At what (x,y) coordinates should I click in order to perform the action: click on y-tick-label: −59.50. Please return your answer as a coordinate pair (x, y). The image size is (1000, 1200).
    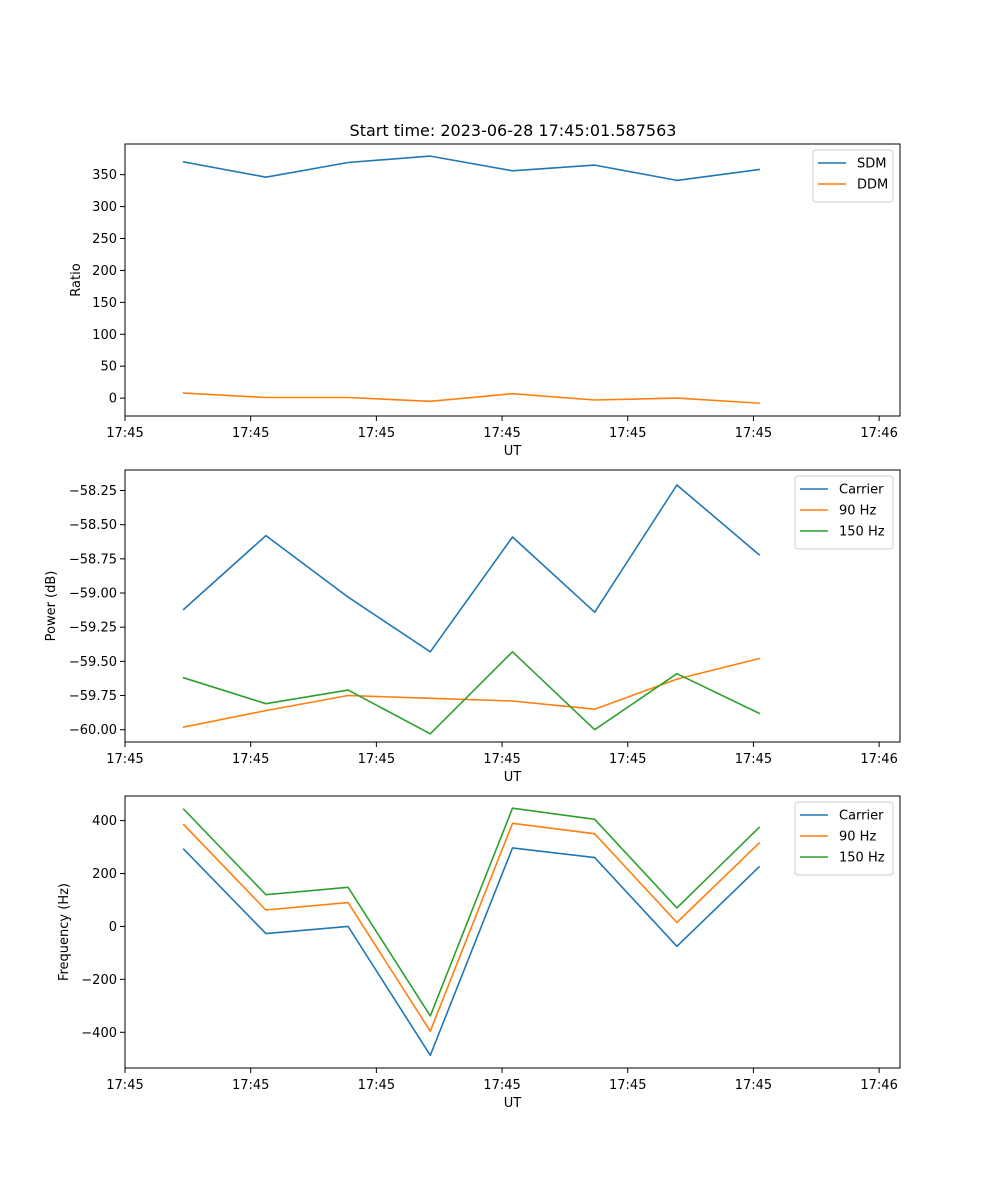
    Looking at the image, I should click on (93, 662).